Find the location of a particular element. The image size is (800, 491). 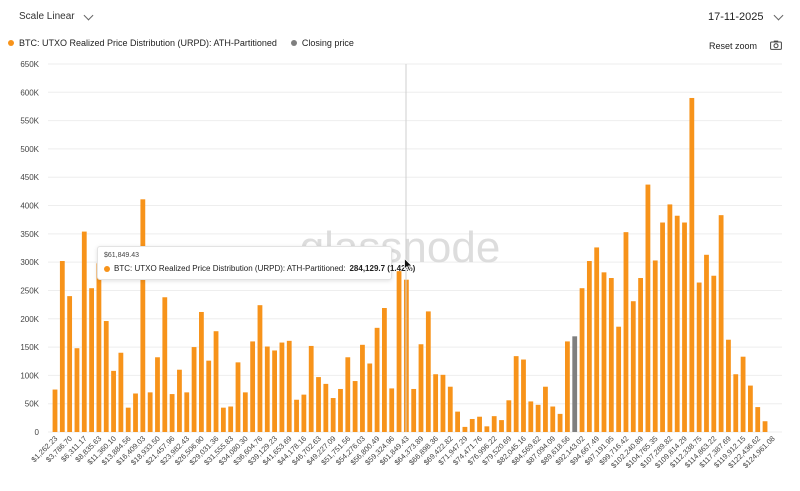

top-toolbar: Scale Linear 17-11-2025 is located at coordinates (400, 17).